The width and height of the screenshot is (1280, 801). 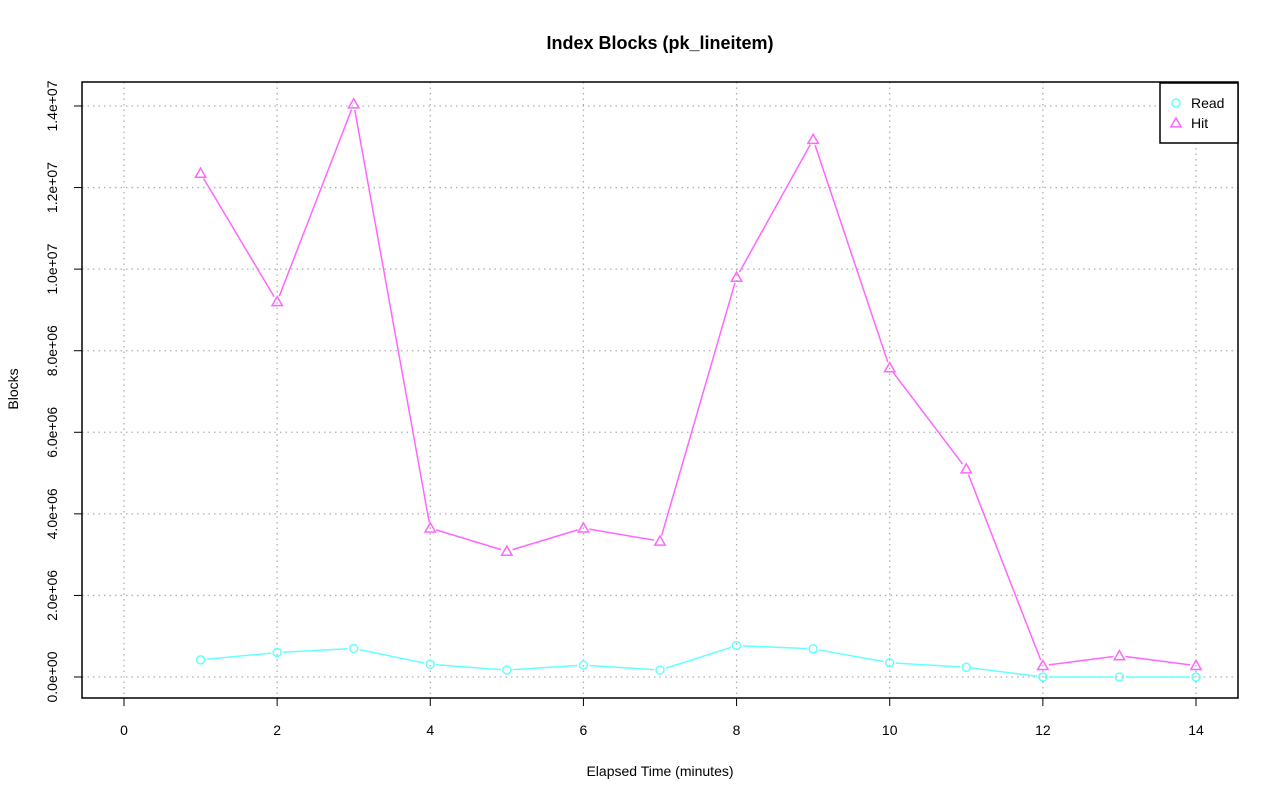 What do you see at coordinates (13, 388) in the screenshot?
I see `y-axis-label: Blocks` at bounding box center [13, 388].